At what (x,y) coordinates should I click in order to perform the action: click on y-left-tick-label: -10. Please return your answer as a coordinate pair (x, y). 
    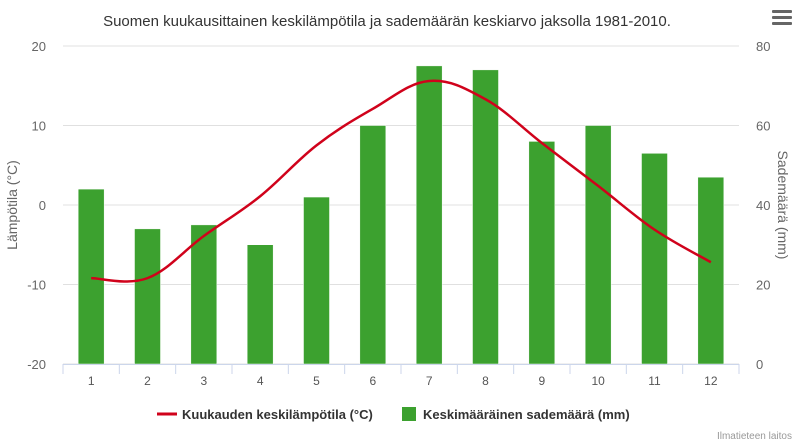
    Looking at the image, I should click on (36, 285).